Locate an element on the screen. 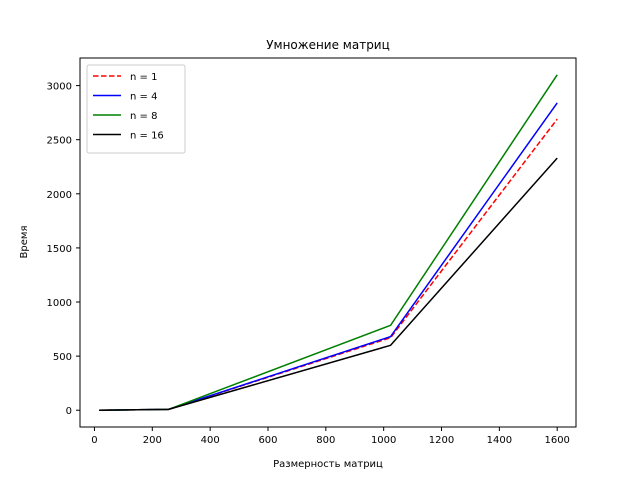 This screenshot has height=480, width=640. chart-title: Умножение матриц is located at coordinates (328, 45).